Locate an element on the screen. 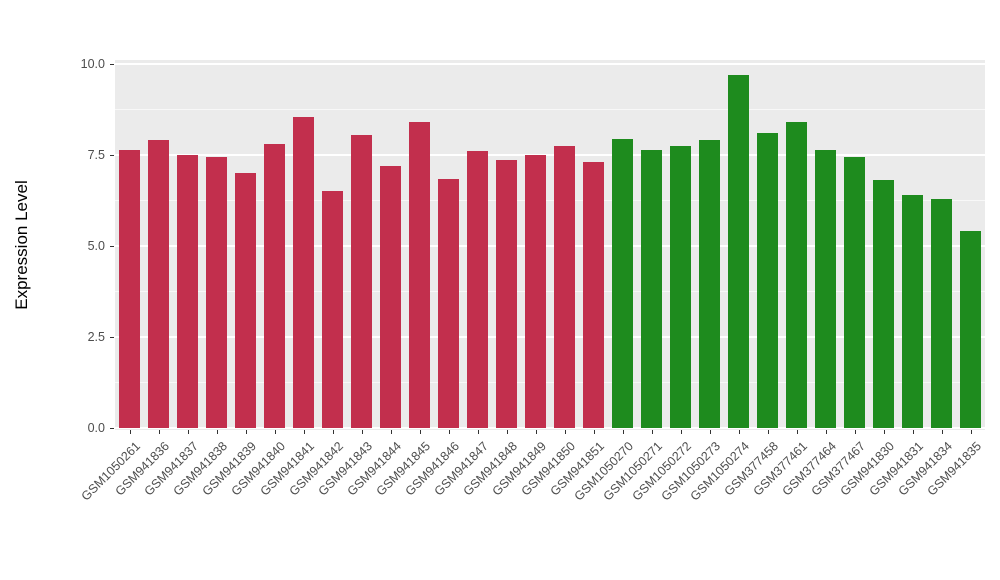  bar-GSM941834 is located at coordinates (941, 313).